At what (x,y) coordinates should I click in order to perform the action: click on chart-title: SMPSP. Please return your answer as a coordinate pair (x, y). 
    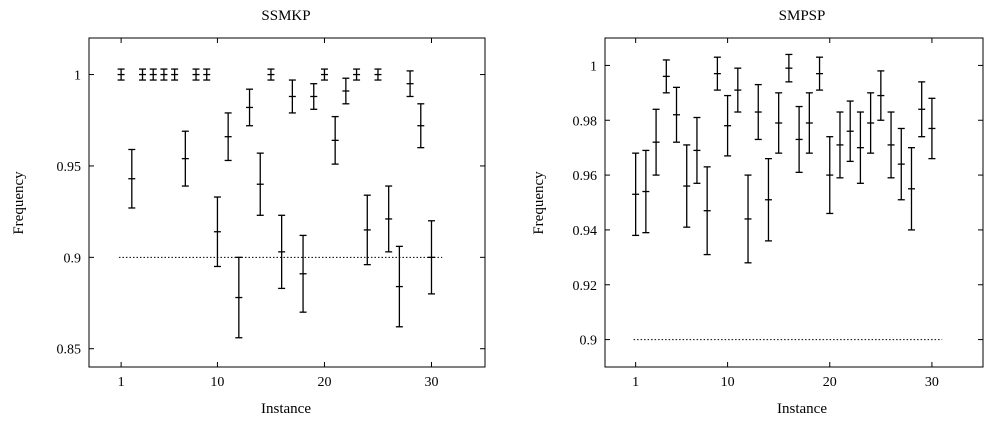
    Looking at the image, I should click on (802, 16).